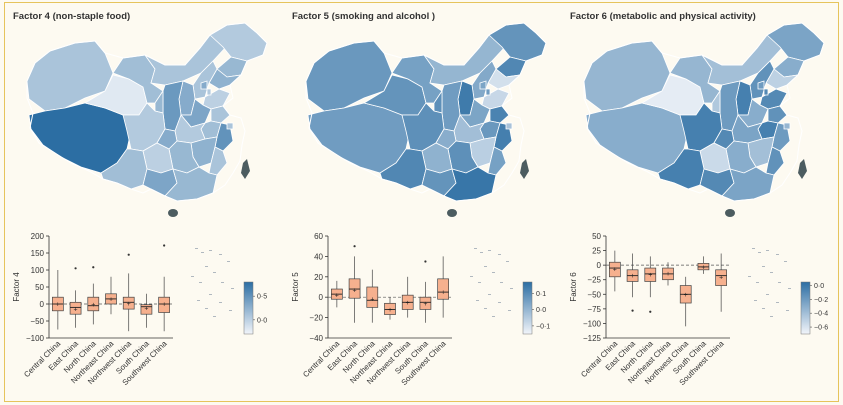 The height and width of the screenshot is (405, 843). What do you see at coordinates (72, 16) in the screenshot?
I see `panel-title: Factor 4 (non-staple food)` at bounding box center [72, 16].